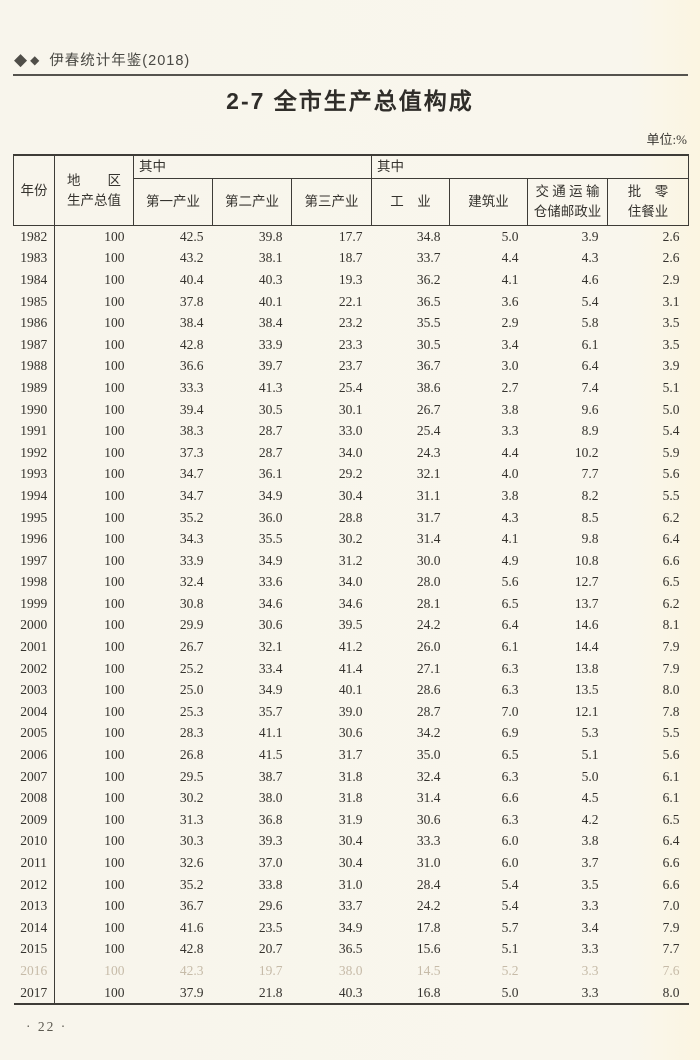  I want to click on year-cell: 1995, so click(34, 517).